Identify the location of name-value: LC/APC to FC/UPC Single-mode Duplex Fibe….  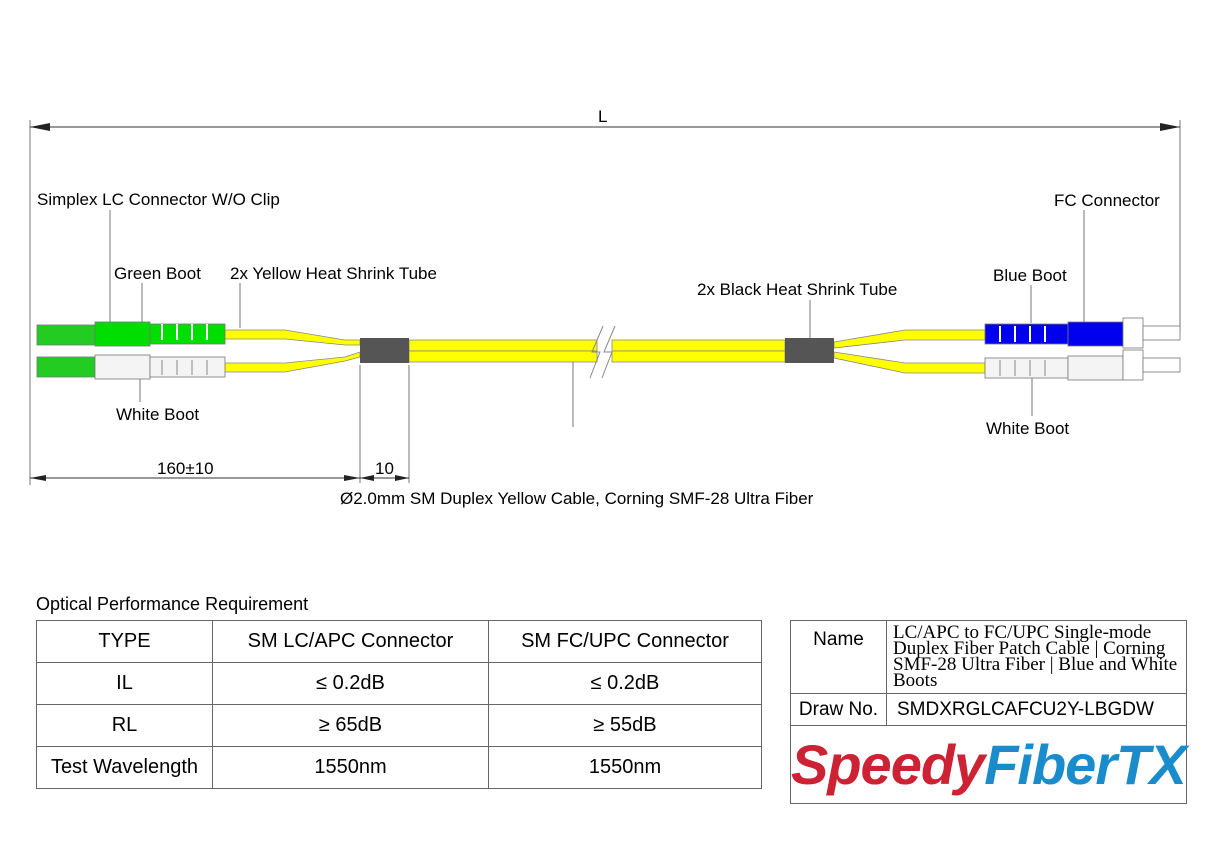
(1036, 657).